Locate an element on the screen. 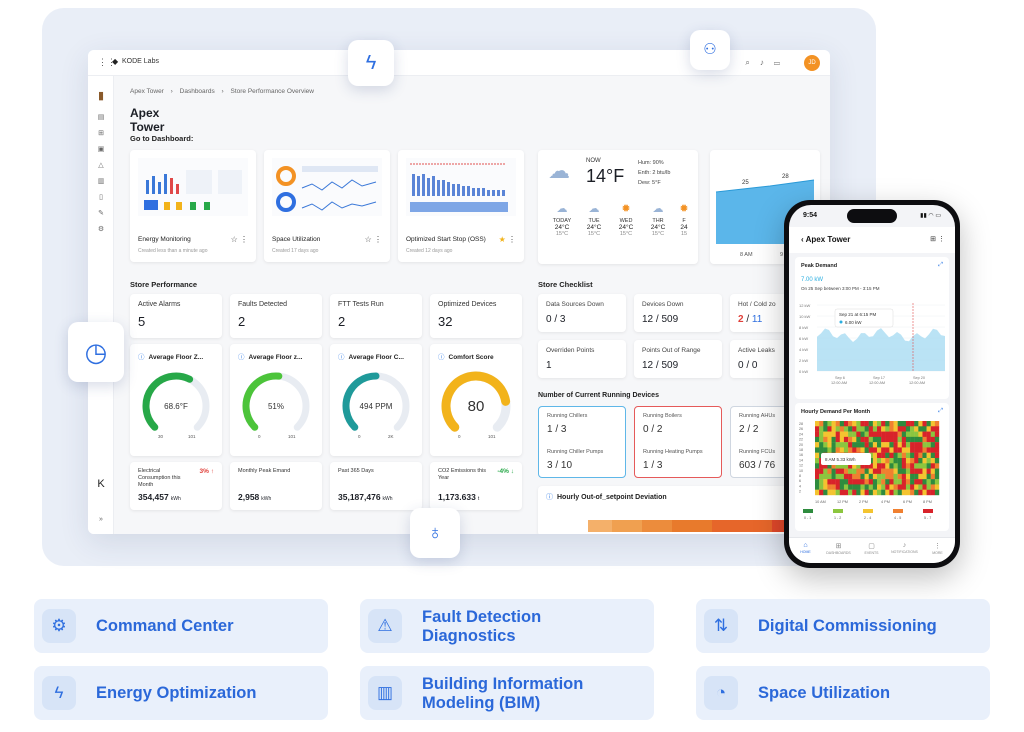  commissioning-icon: ⇅ is located at coordinates (721, 626).